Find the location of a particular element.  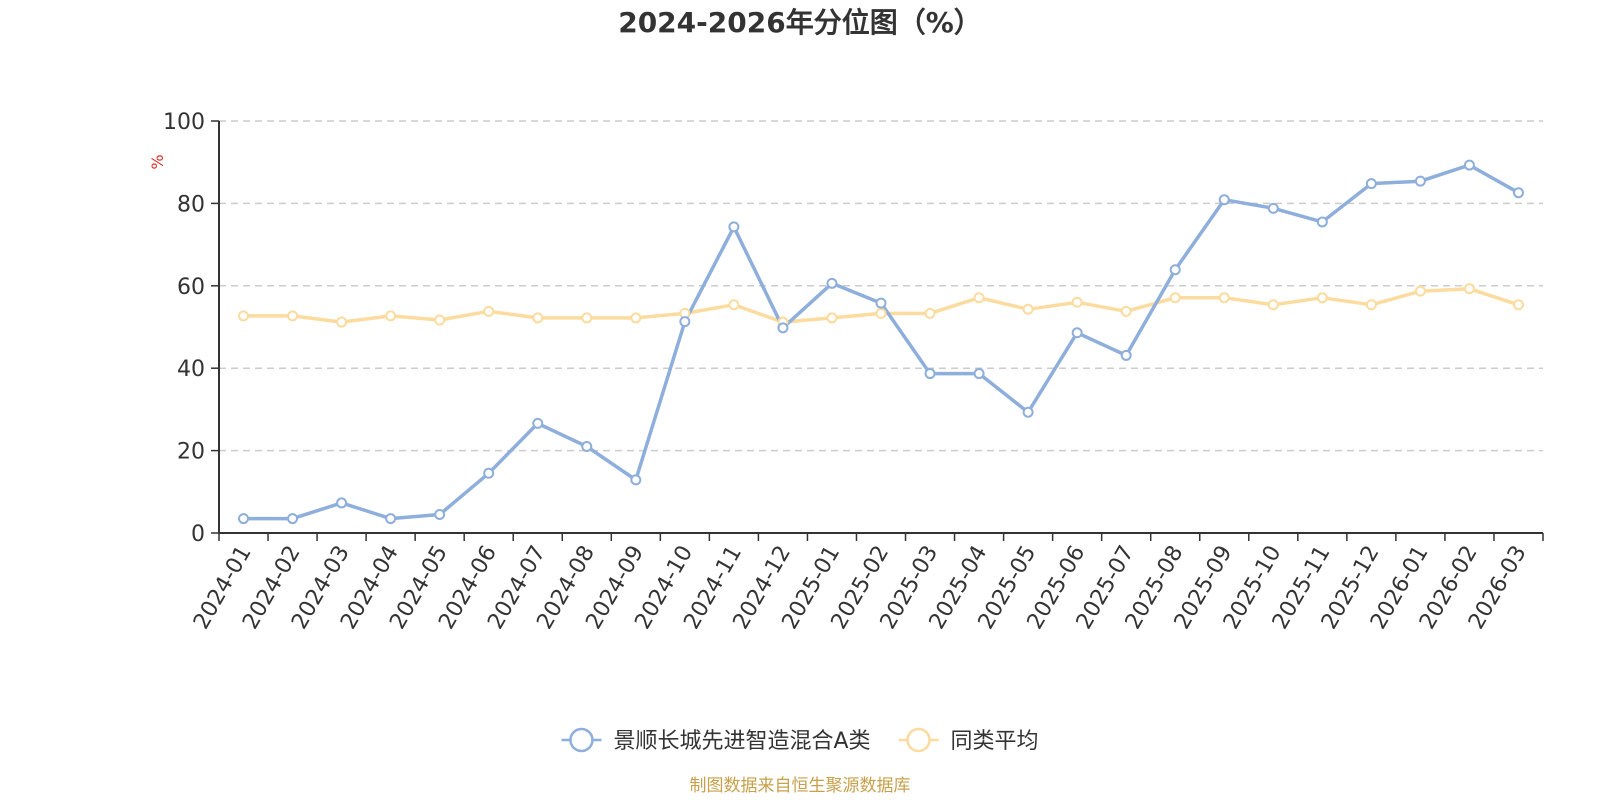

legend-item: 景顺长城先进智造混合A类 is located at coordinates (716, 740).